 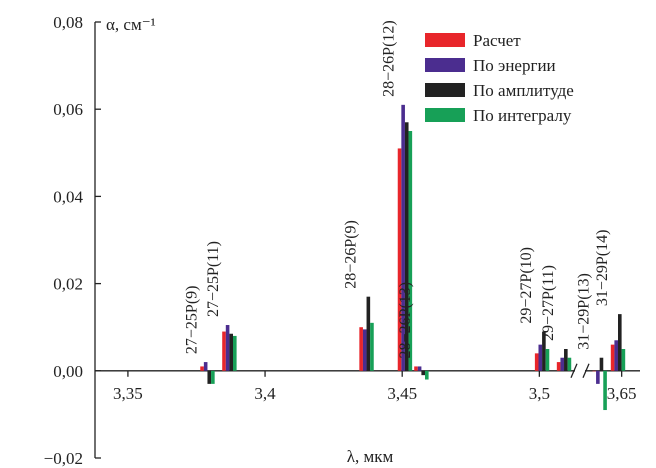 I want to click on legend-label: Расчет, so click(x=497, y=40).